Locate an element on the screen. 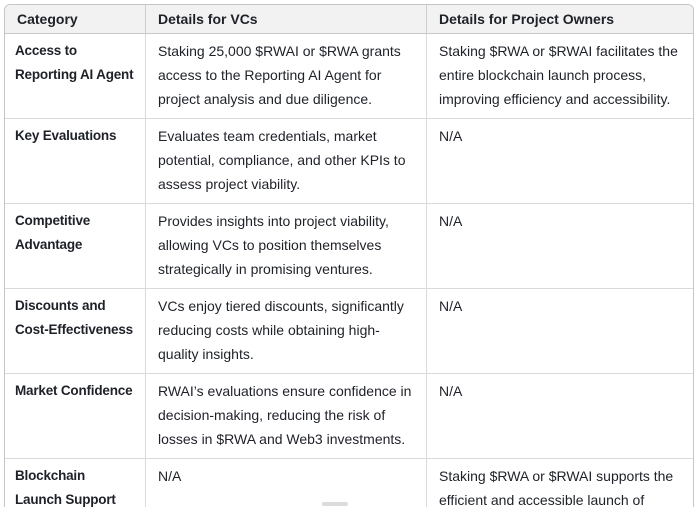 The height and width of the screenshot is (507, 700). column-header-details-project-owners: Details for Project Owners is located at coordinates (559, 19).